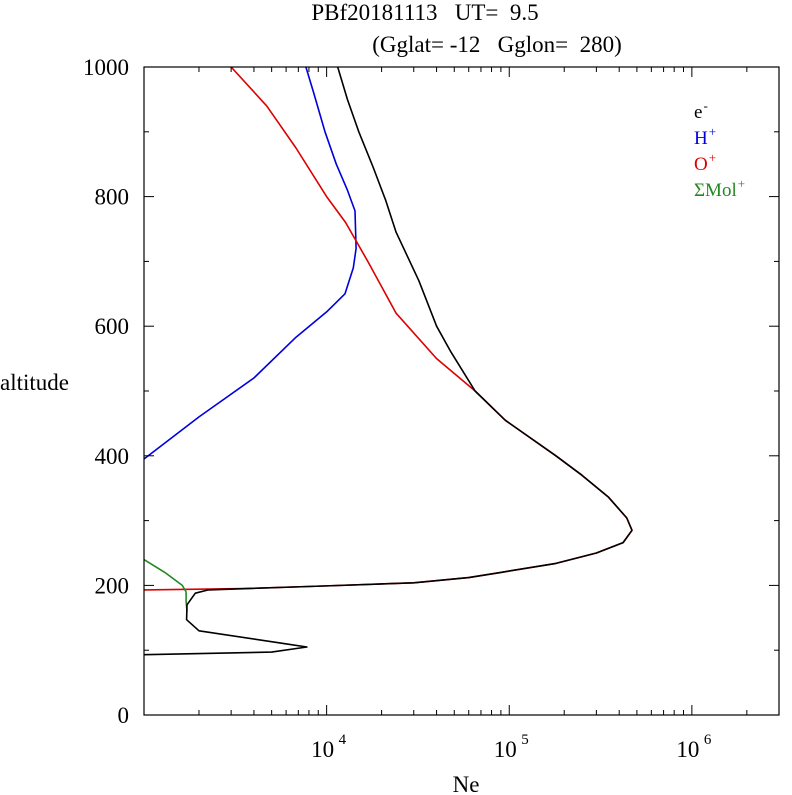  What do you see at coordinates (343, 740) in the screenshot?
I see `x-tick-label-exponent: 4` at bounding box center [343, 740].